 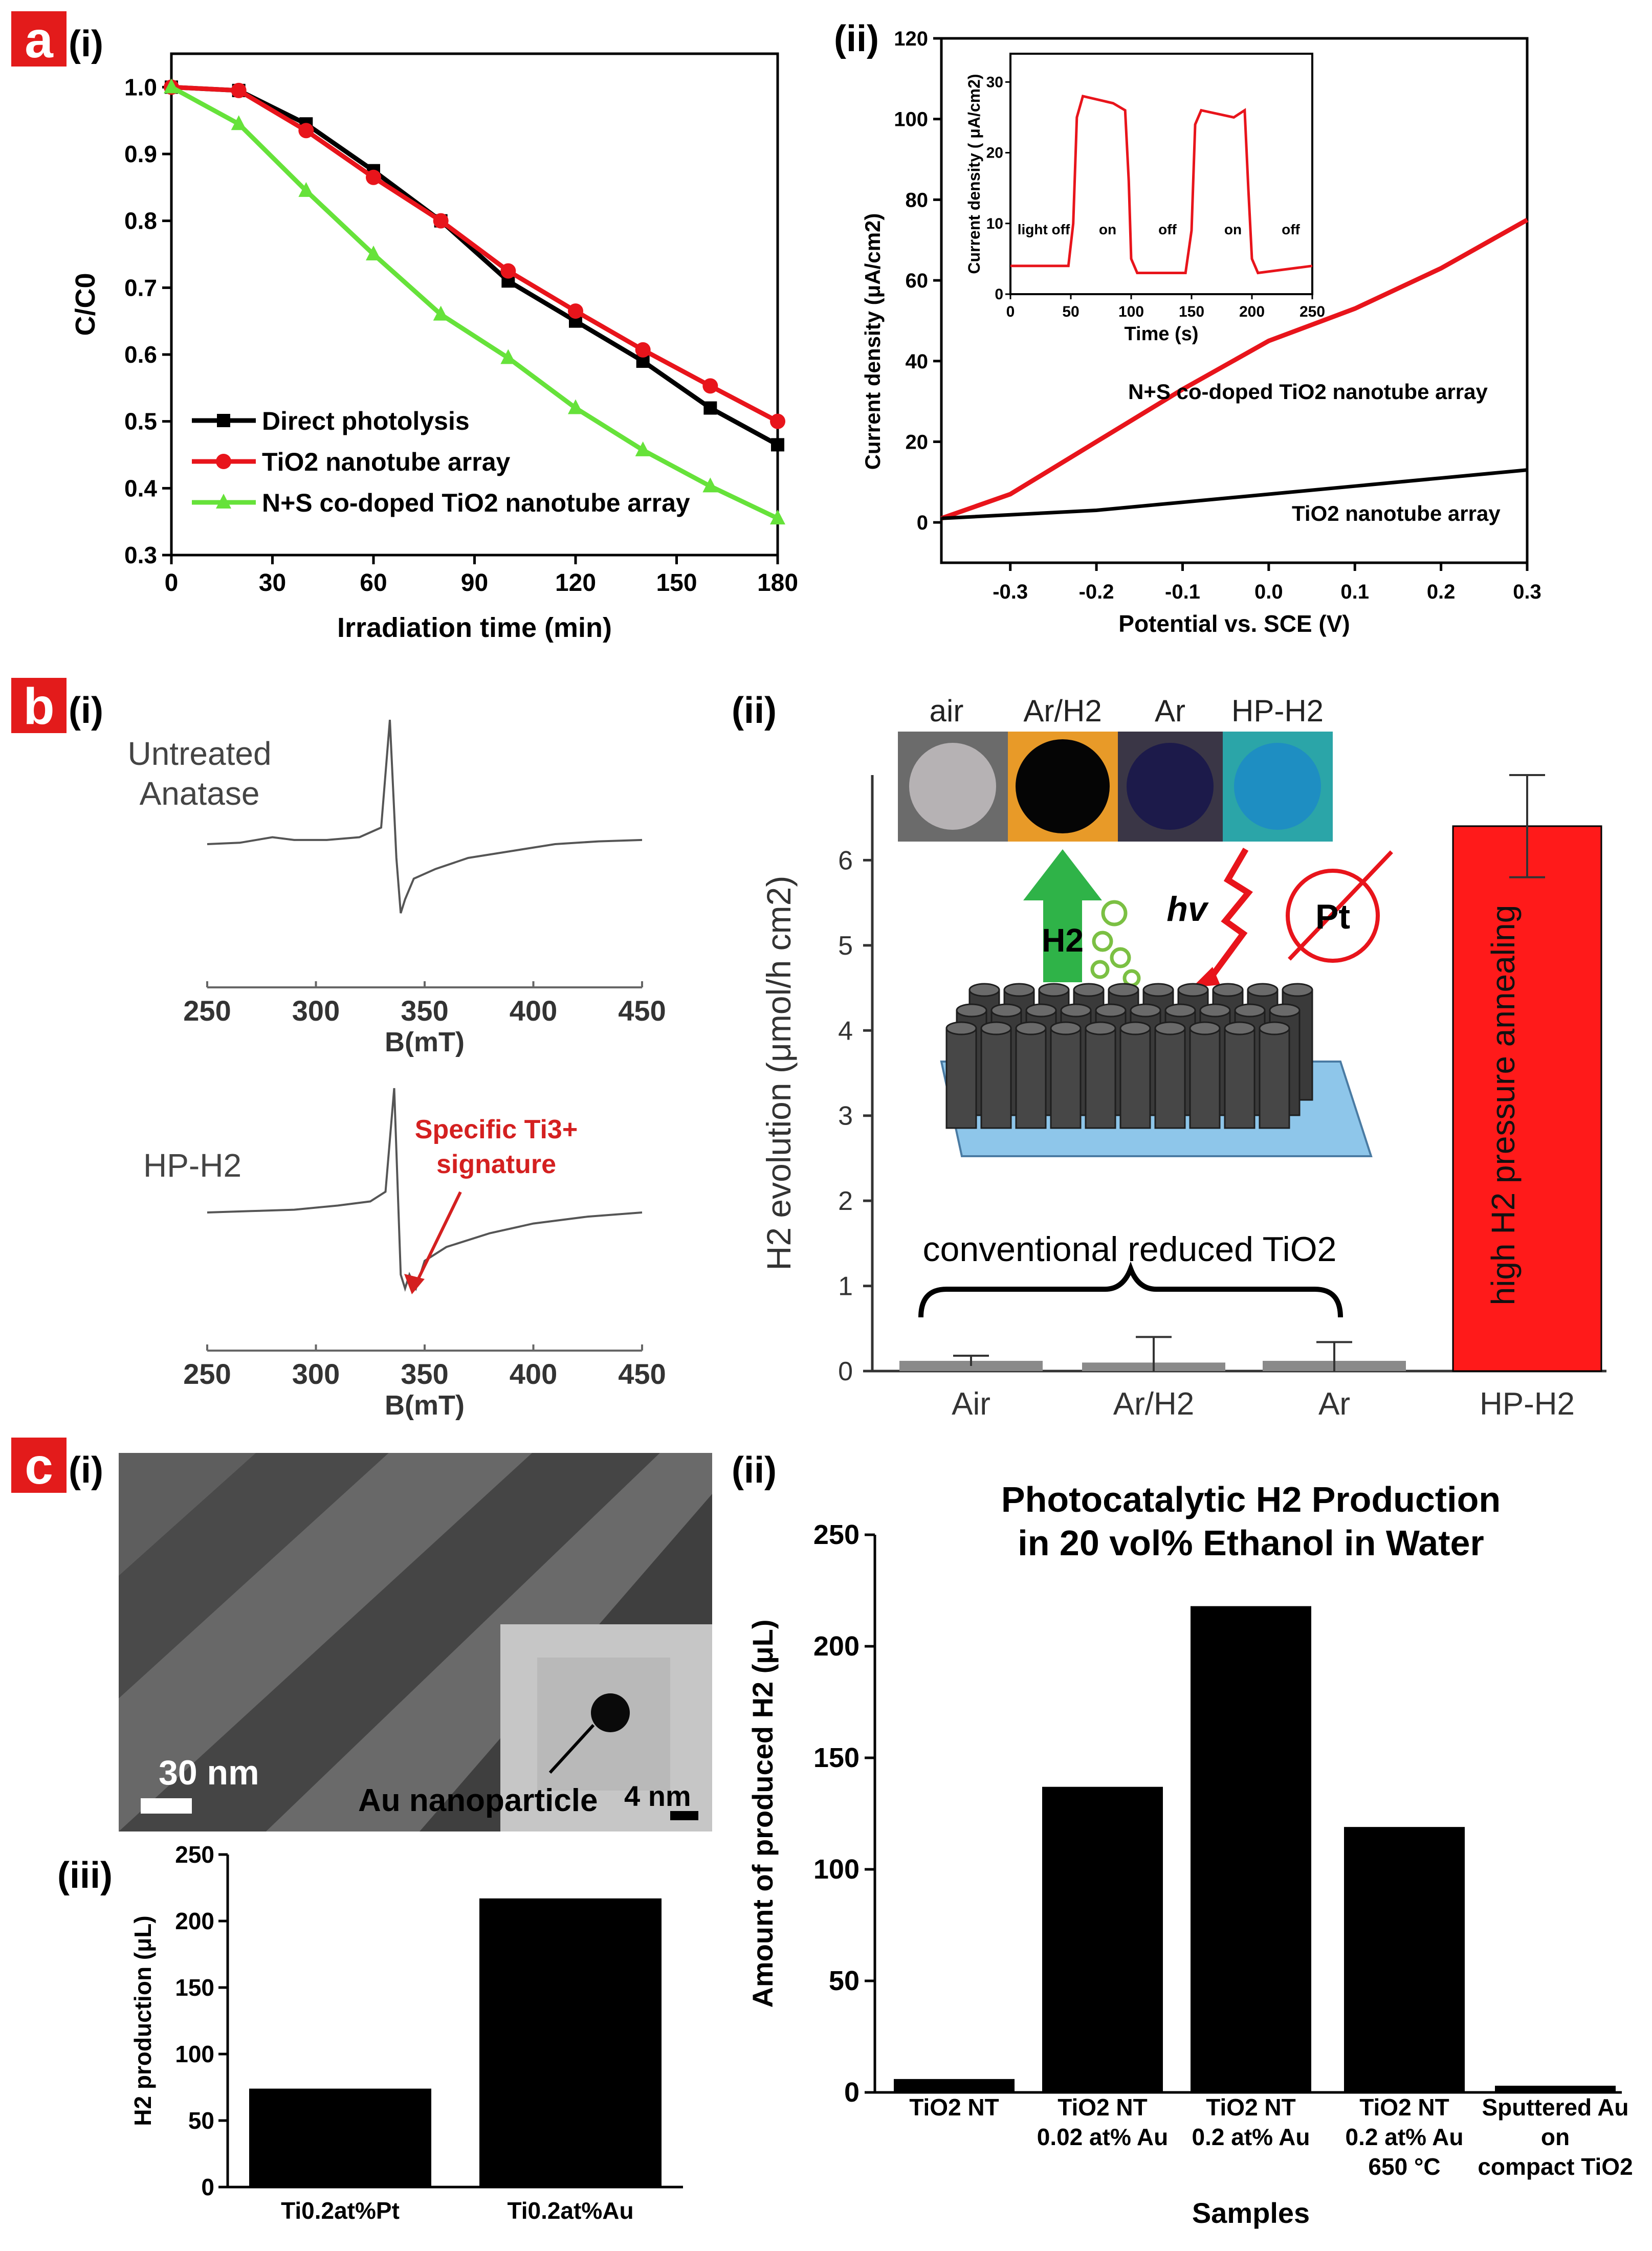 What do you see at coordinates (496, 1165) in the screenshot?
I see `label-line: signature` at bounding box center [496, 1165].